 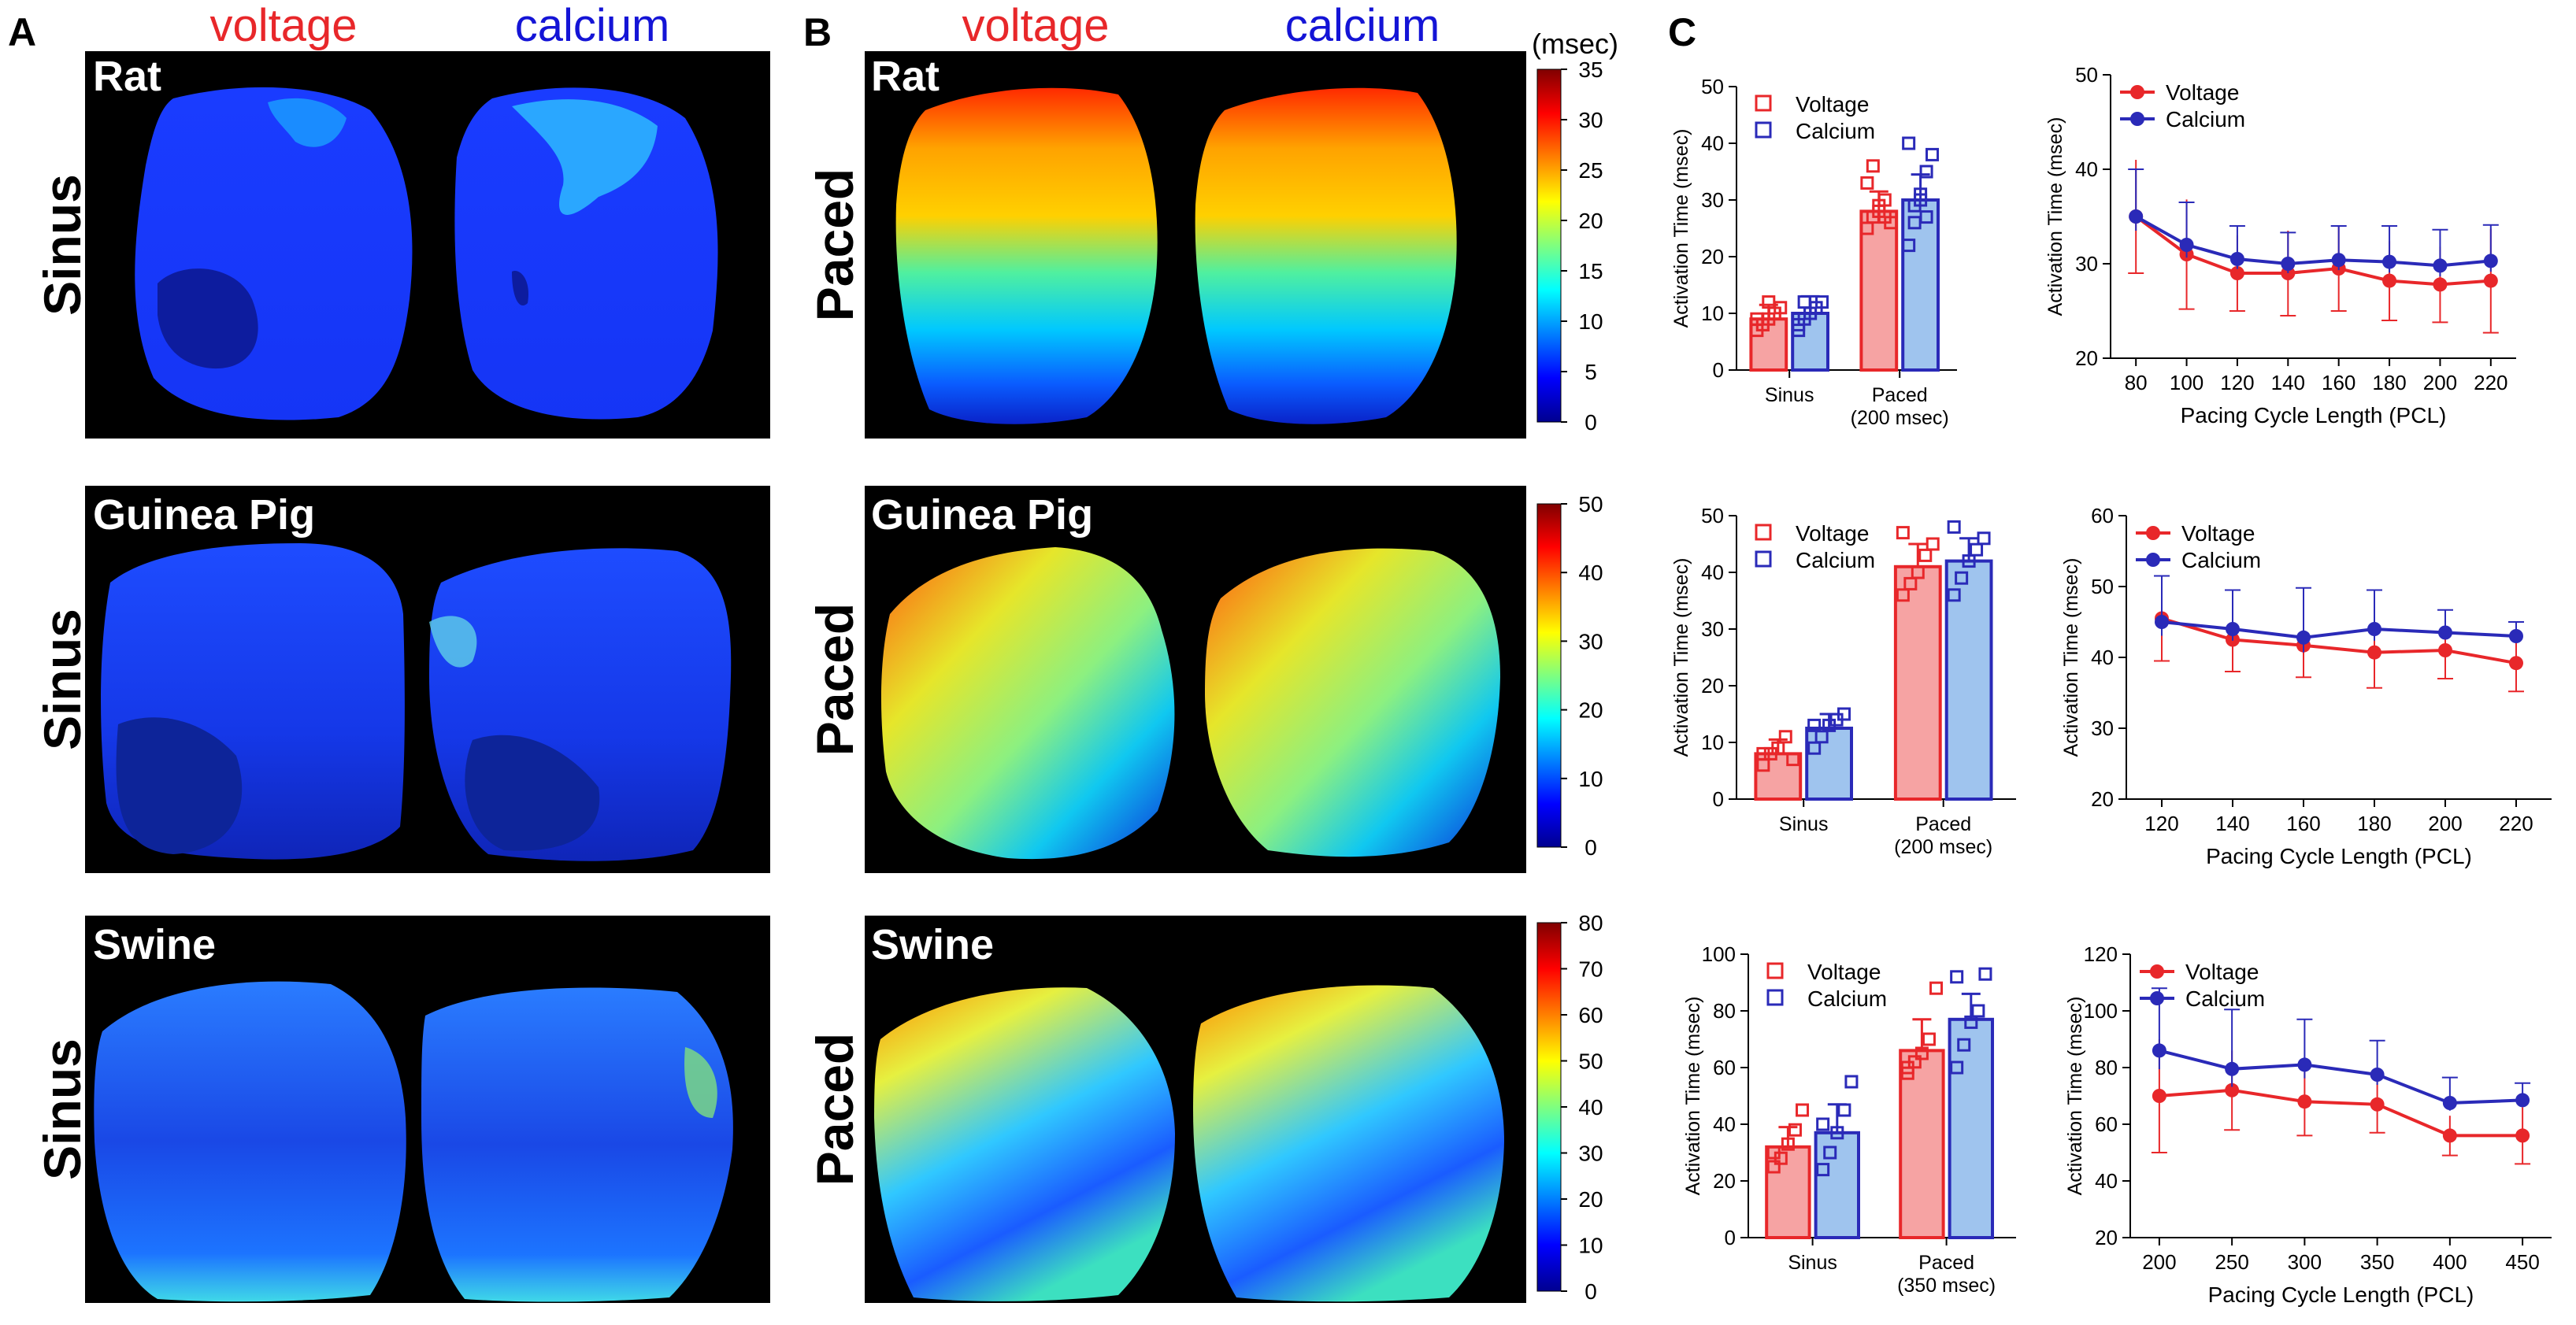 I want to click on col-voltage-a: voltage, so click(x=283, y=25).